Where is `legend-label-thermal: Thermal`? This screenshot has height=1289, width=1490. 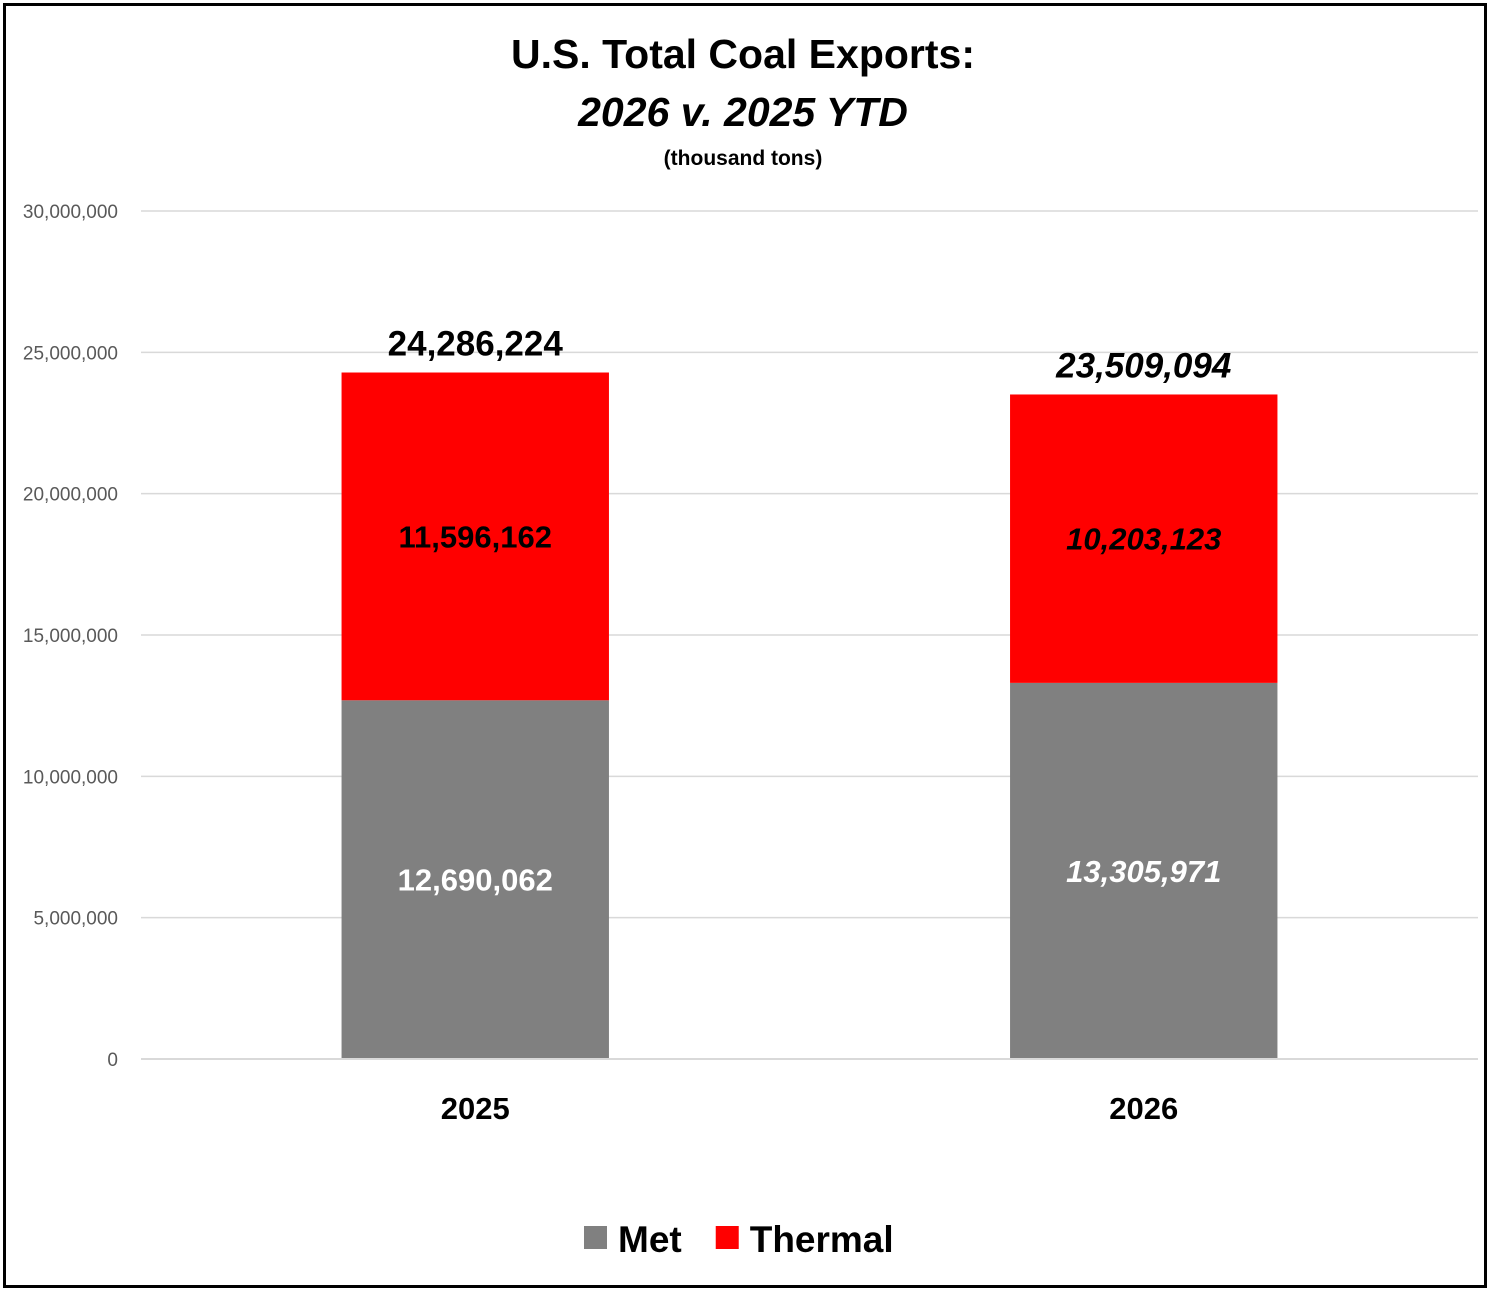
legend-label-thermal: Thermal is located at coordinates (822, 1239).